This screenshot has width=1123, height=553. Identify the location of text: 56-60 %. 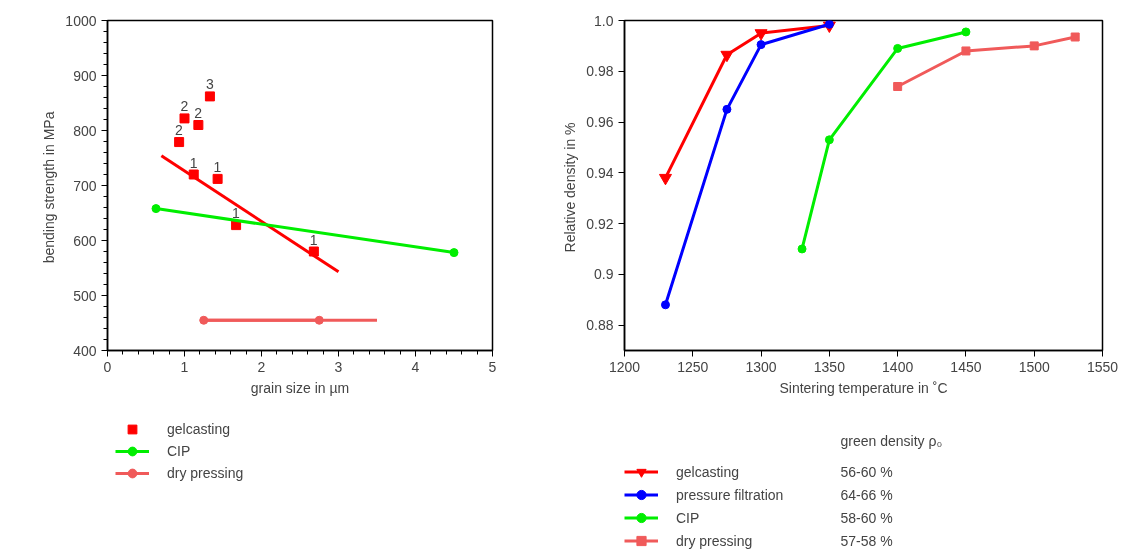
(866, 472).